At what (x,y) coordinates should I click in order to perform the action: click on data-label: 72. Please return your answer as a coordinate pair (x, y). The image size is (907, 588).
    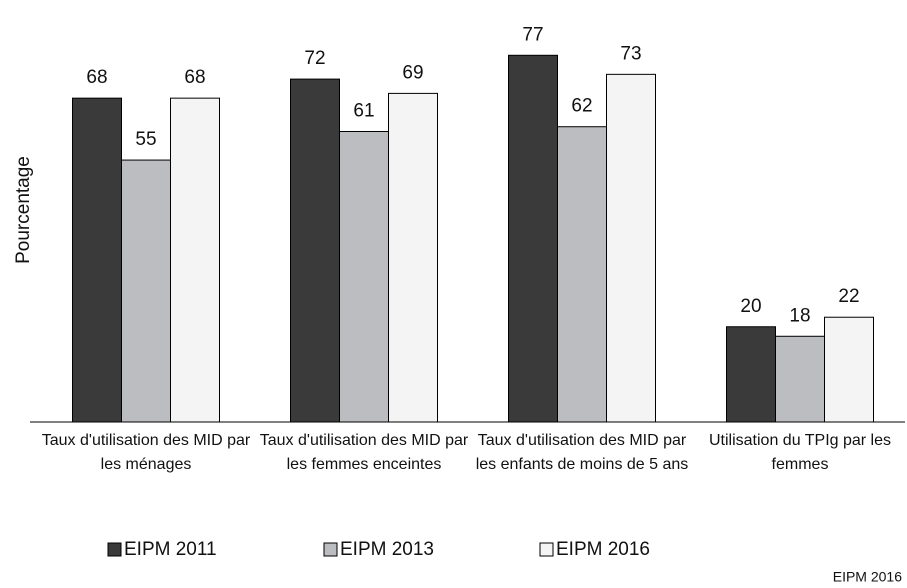
    Looking at the image, I should click on (314, 58).